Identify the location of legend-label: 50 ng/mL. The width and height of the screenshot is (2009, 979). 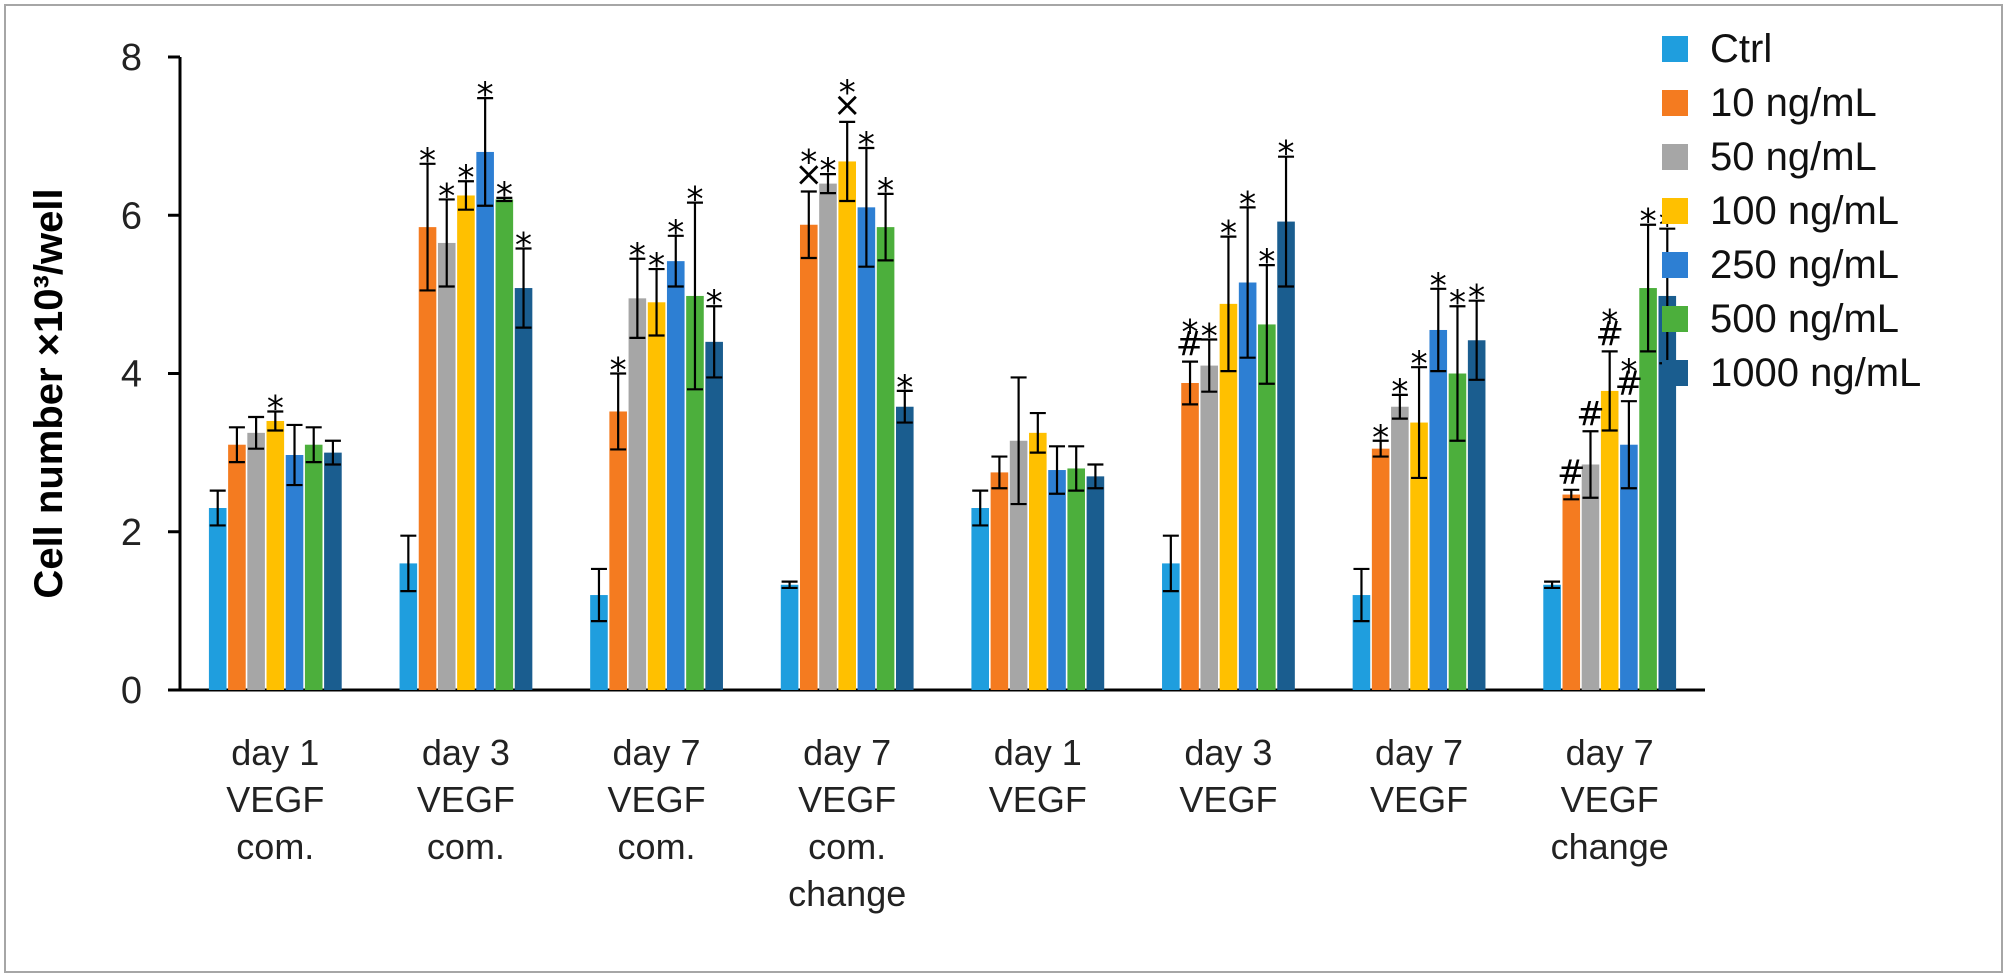
(1793, 157).